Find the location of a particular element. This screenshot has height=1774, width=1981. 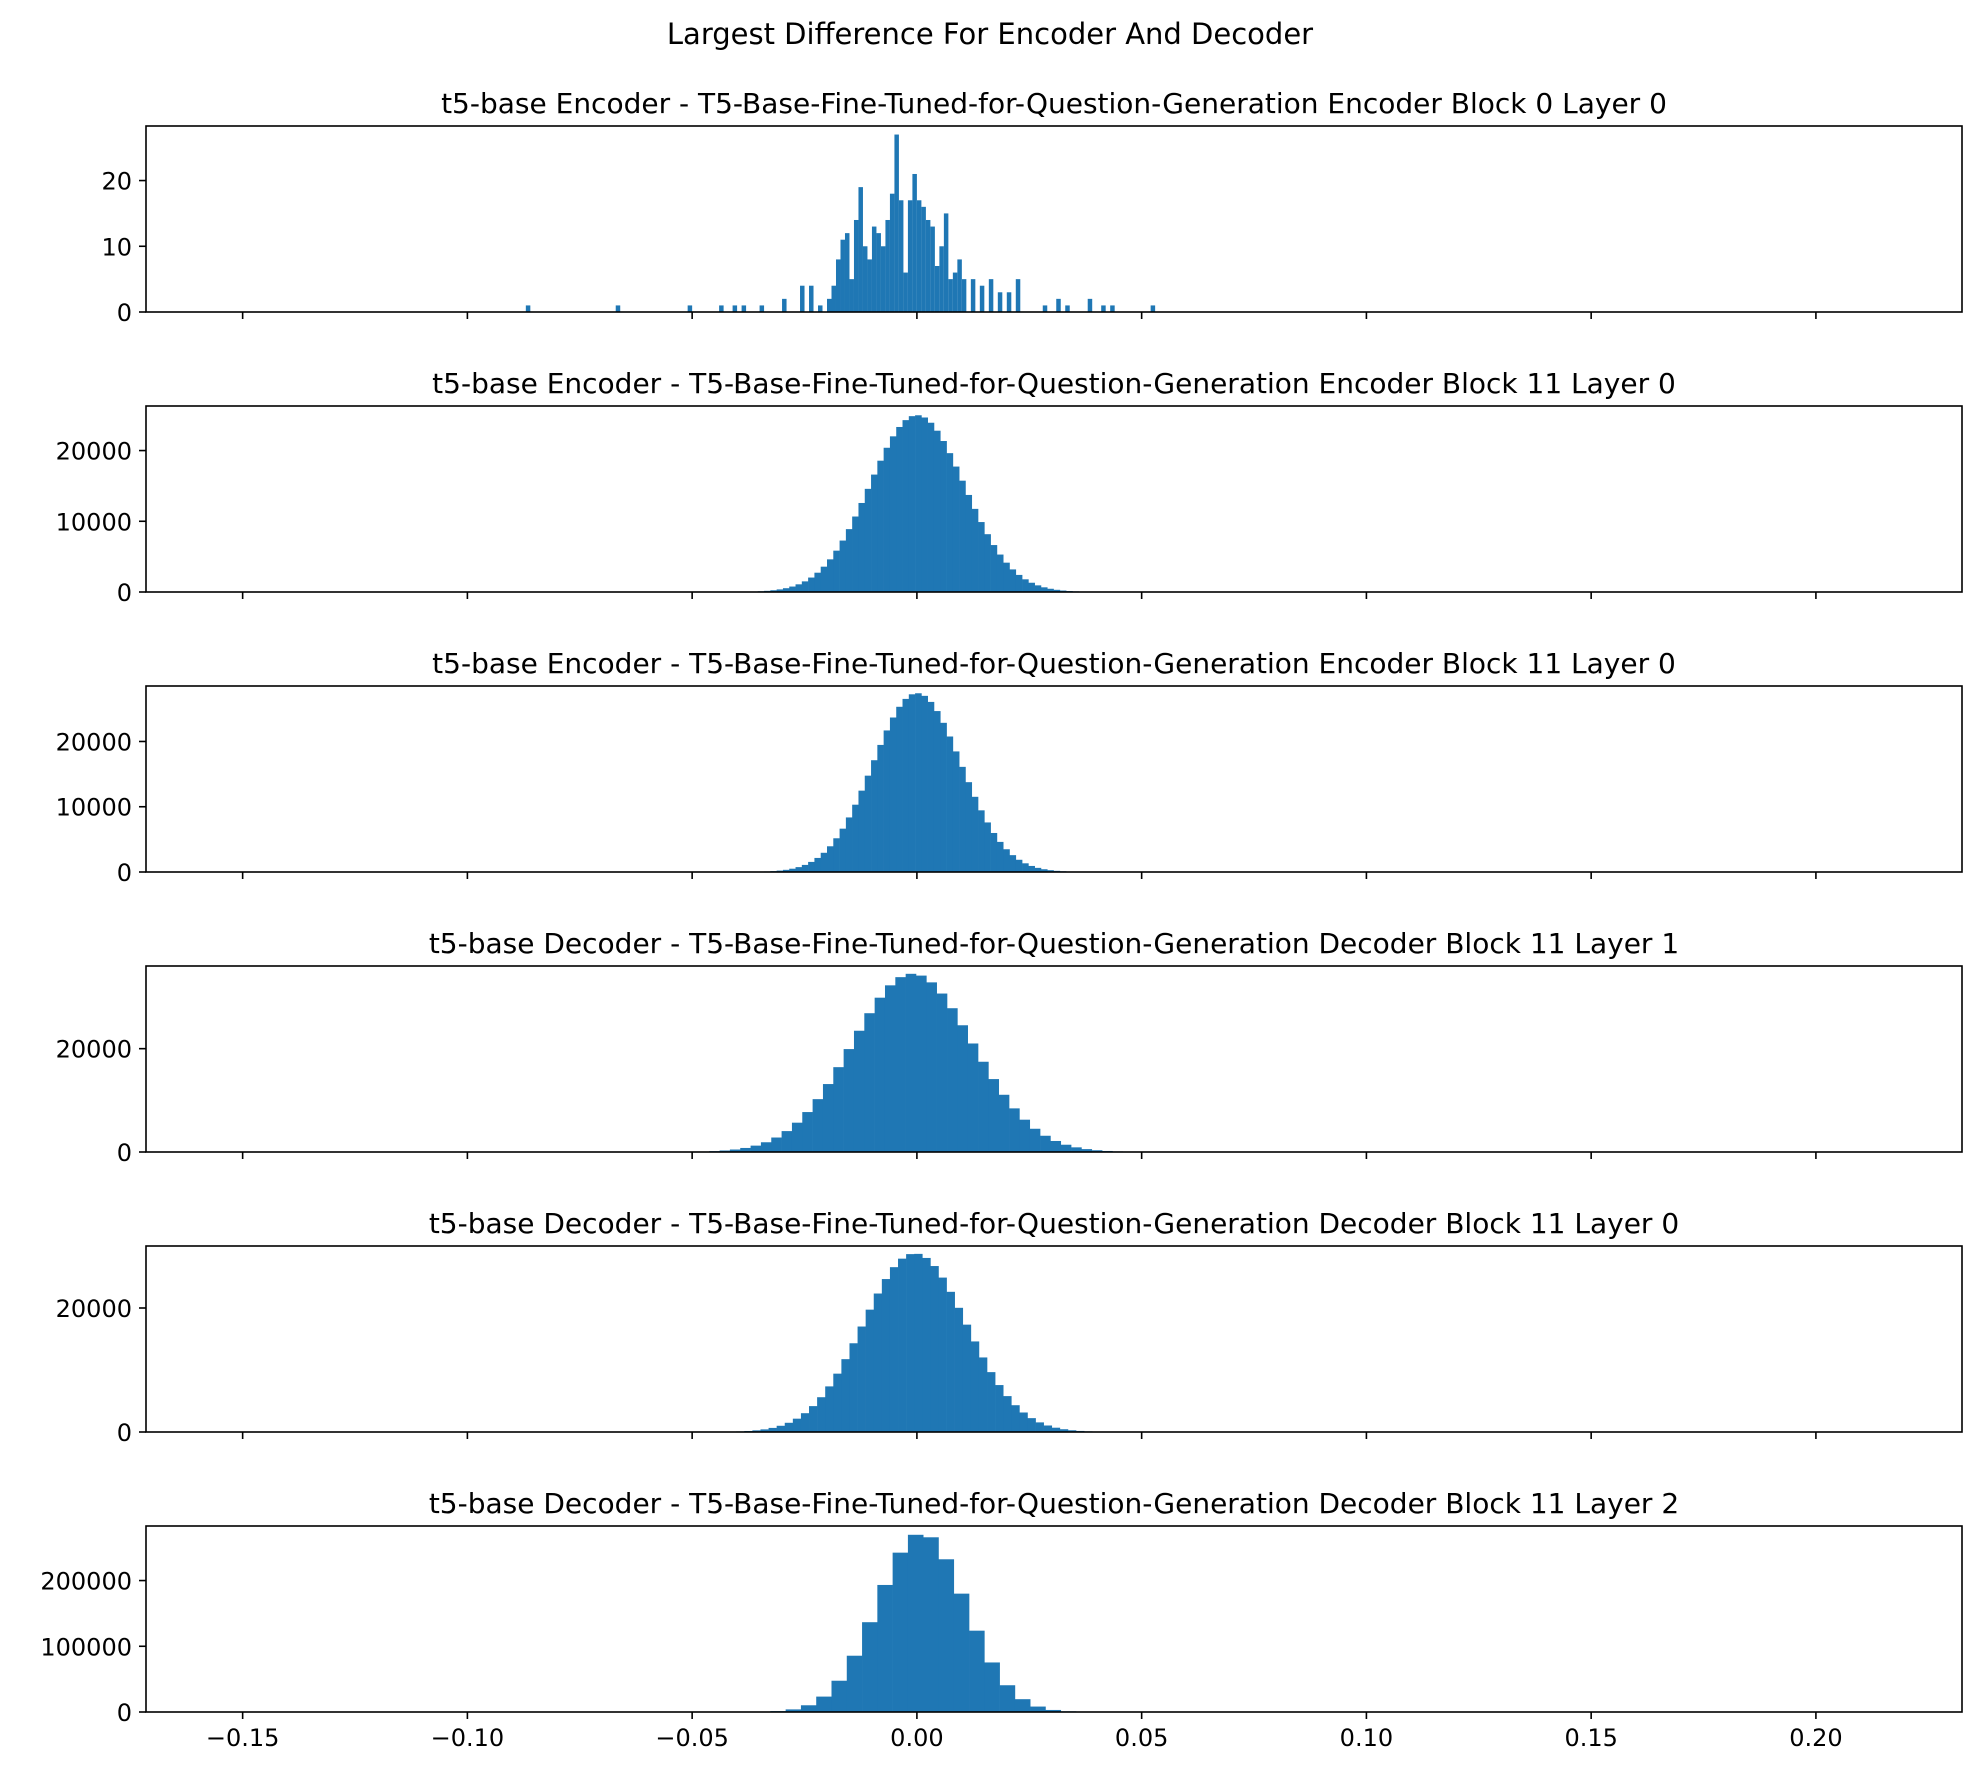

x-tick-label: 0.05 is located at coordinates (1141, 1738).